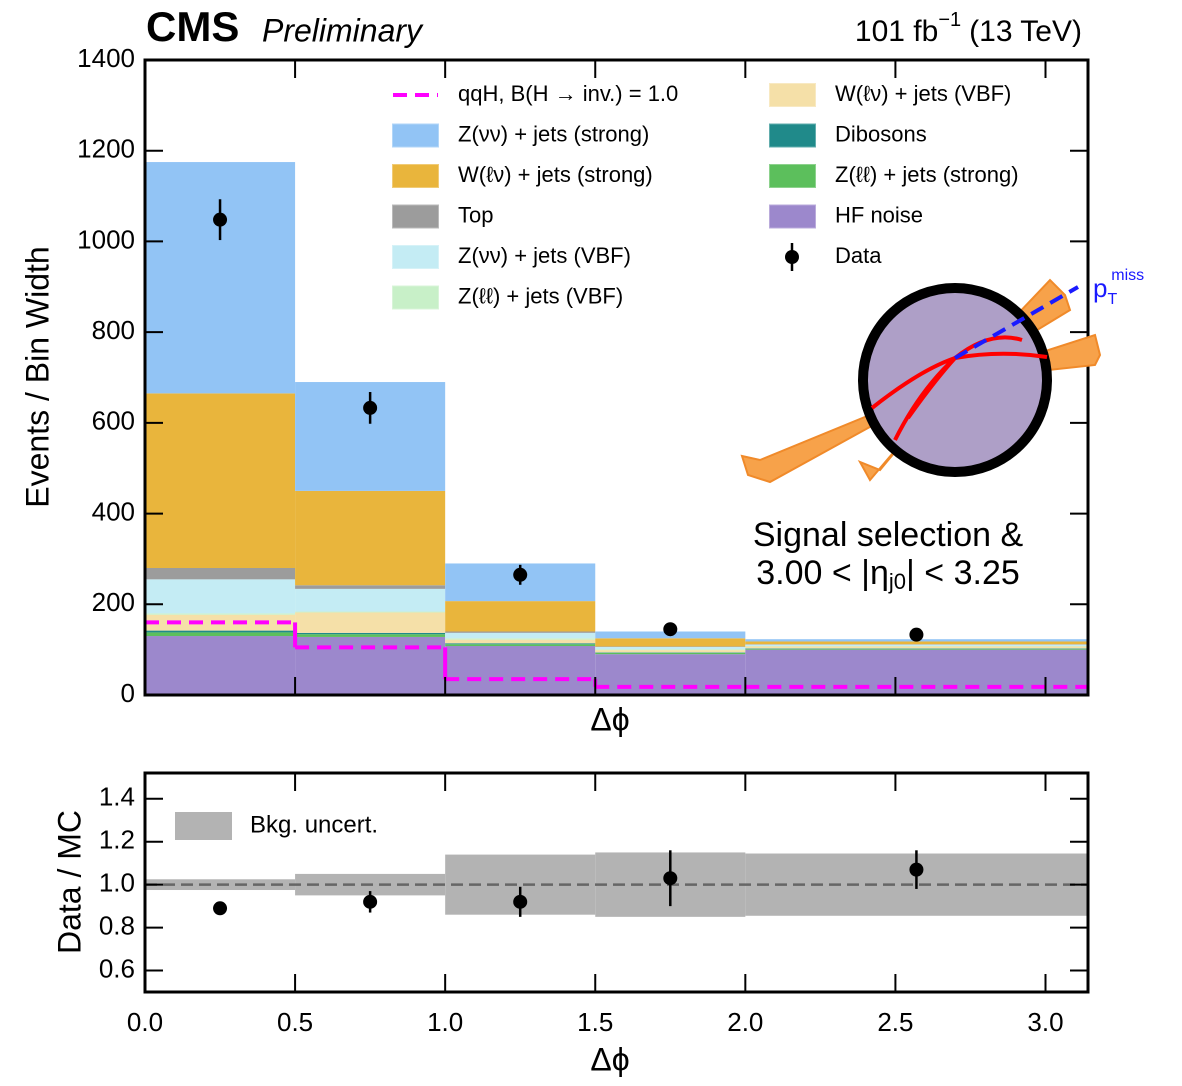 This screenshot has width=1182, height=1086. Describe the element at coordinates (888, 535) in the screenshot. I see `annotation: Signal selection &` at that location.